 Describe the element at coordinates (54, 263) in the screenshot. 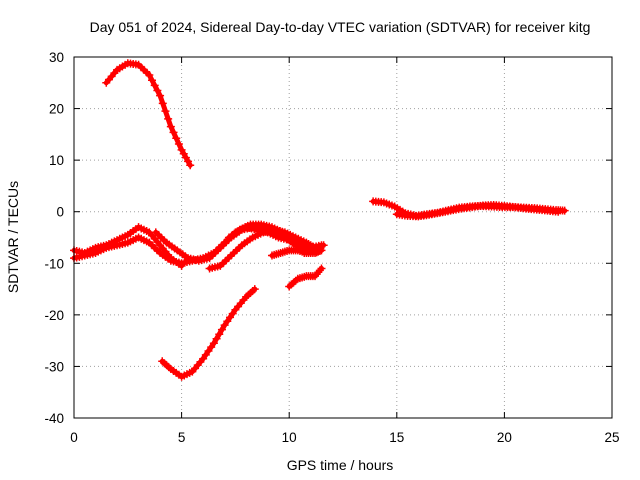

I see `y-tick-label: -10` at that location.